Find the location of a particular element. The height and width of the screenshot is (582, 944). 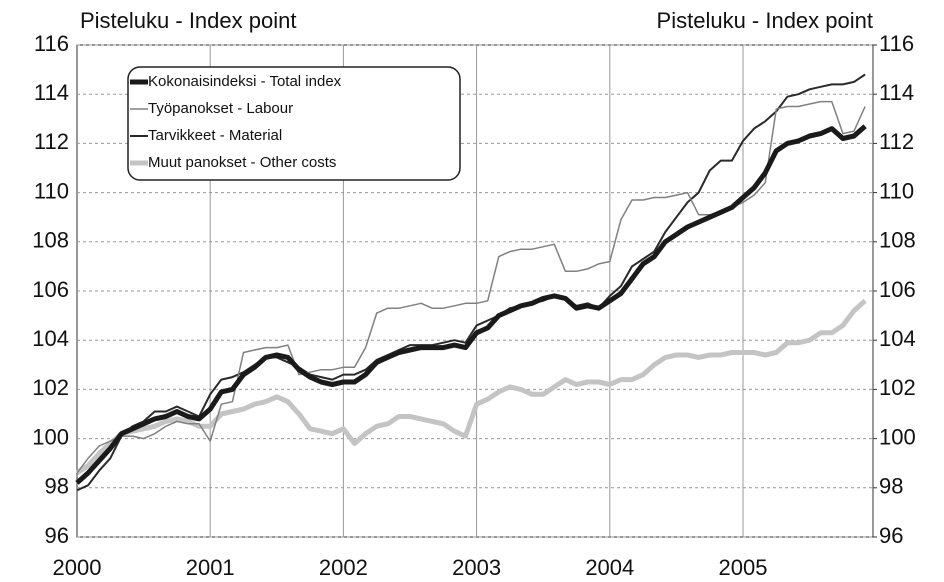

y-tick-label: 114 is located at coordinates (51, 92).